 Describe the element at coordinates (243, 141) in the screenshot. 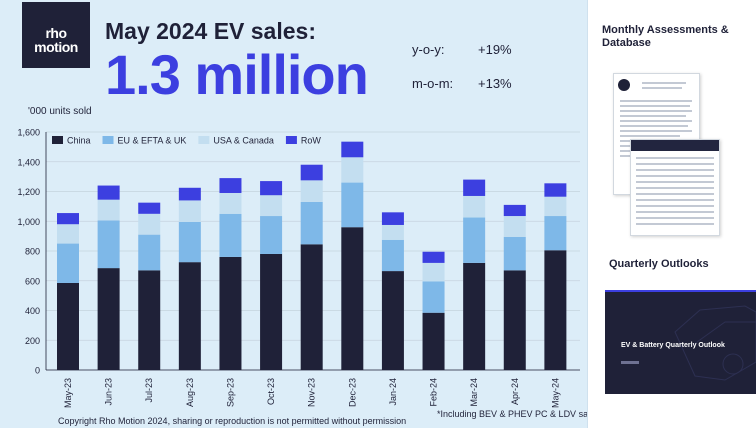

I see `legend-label: USA & Canada` at that location.